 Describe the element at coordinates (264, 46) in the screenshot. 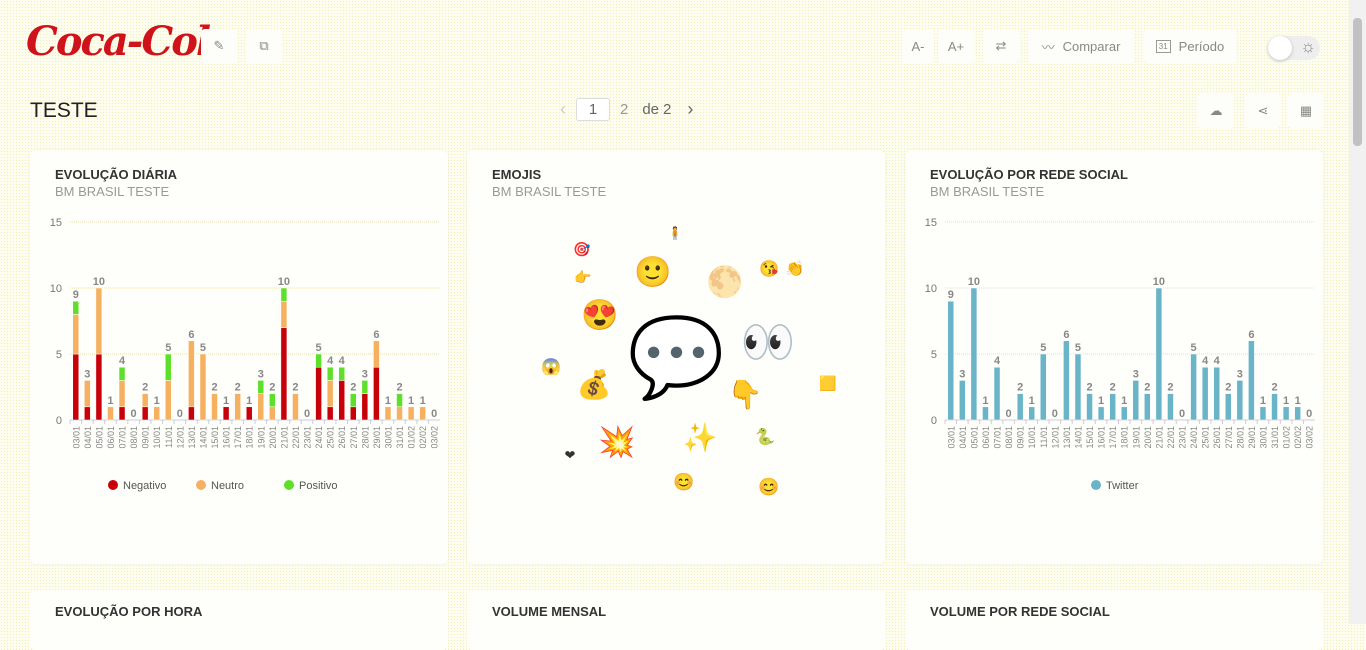

I see `duplicate-button: ⧉` at that location.